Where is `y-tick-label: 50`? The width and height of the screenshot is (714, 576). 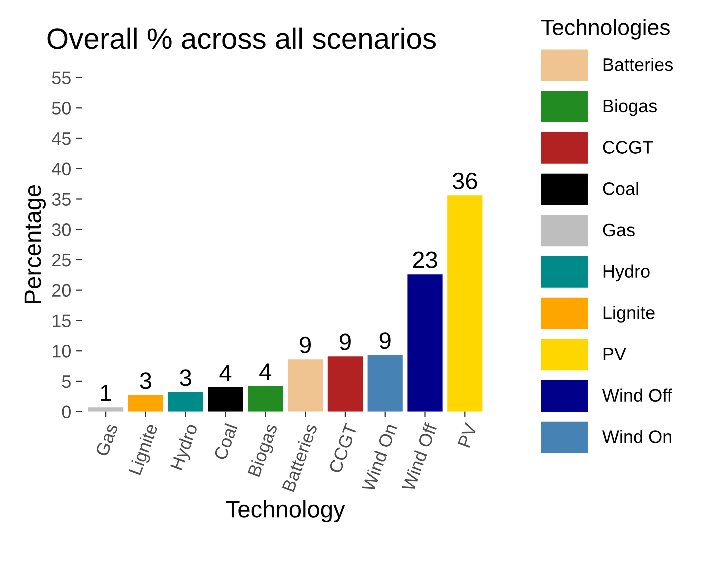
y-tick-label: 50 is located at coordinates (61, 108).